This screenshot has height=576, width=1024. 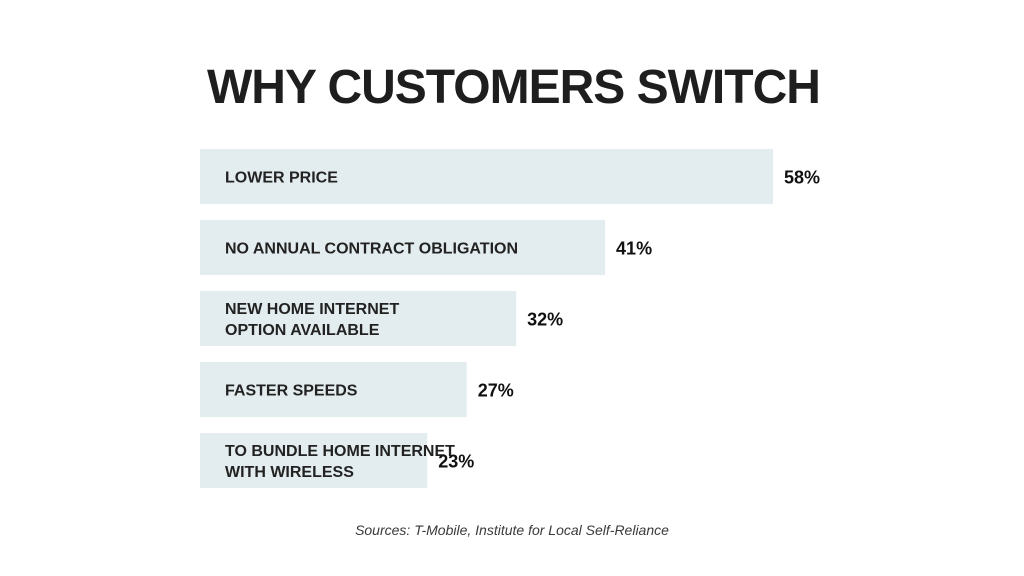 What do you see at coordinates (312, 309) in the screenshot?
I see `bar-category-label-line: NEW HOME INTERNET` at bounding box center [312, 309].